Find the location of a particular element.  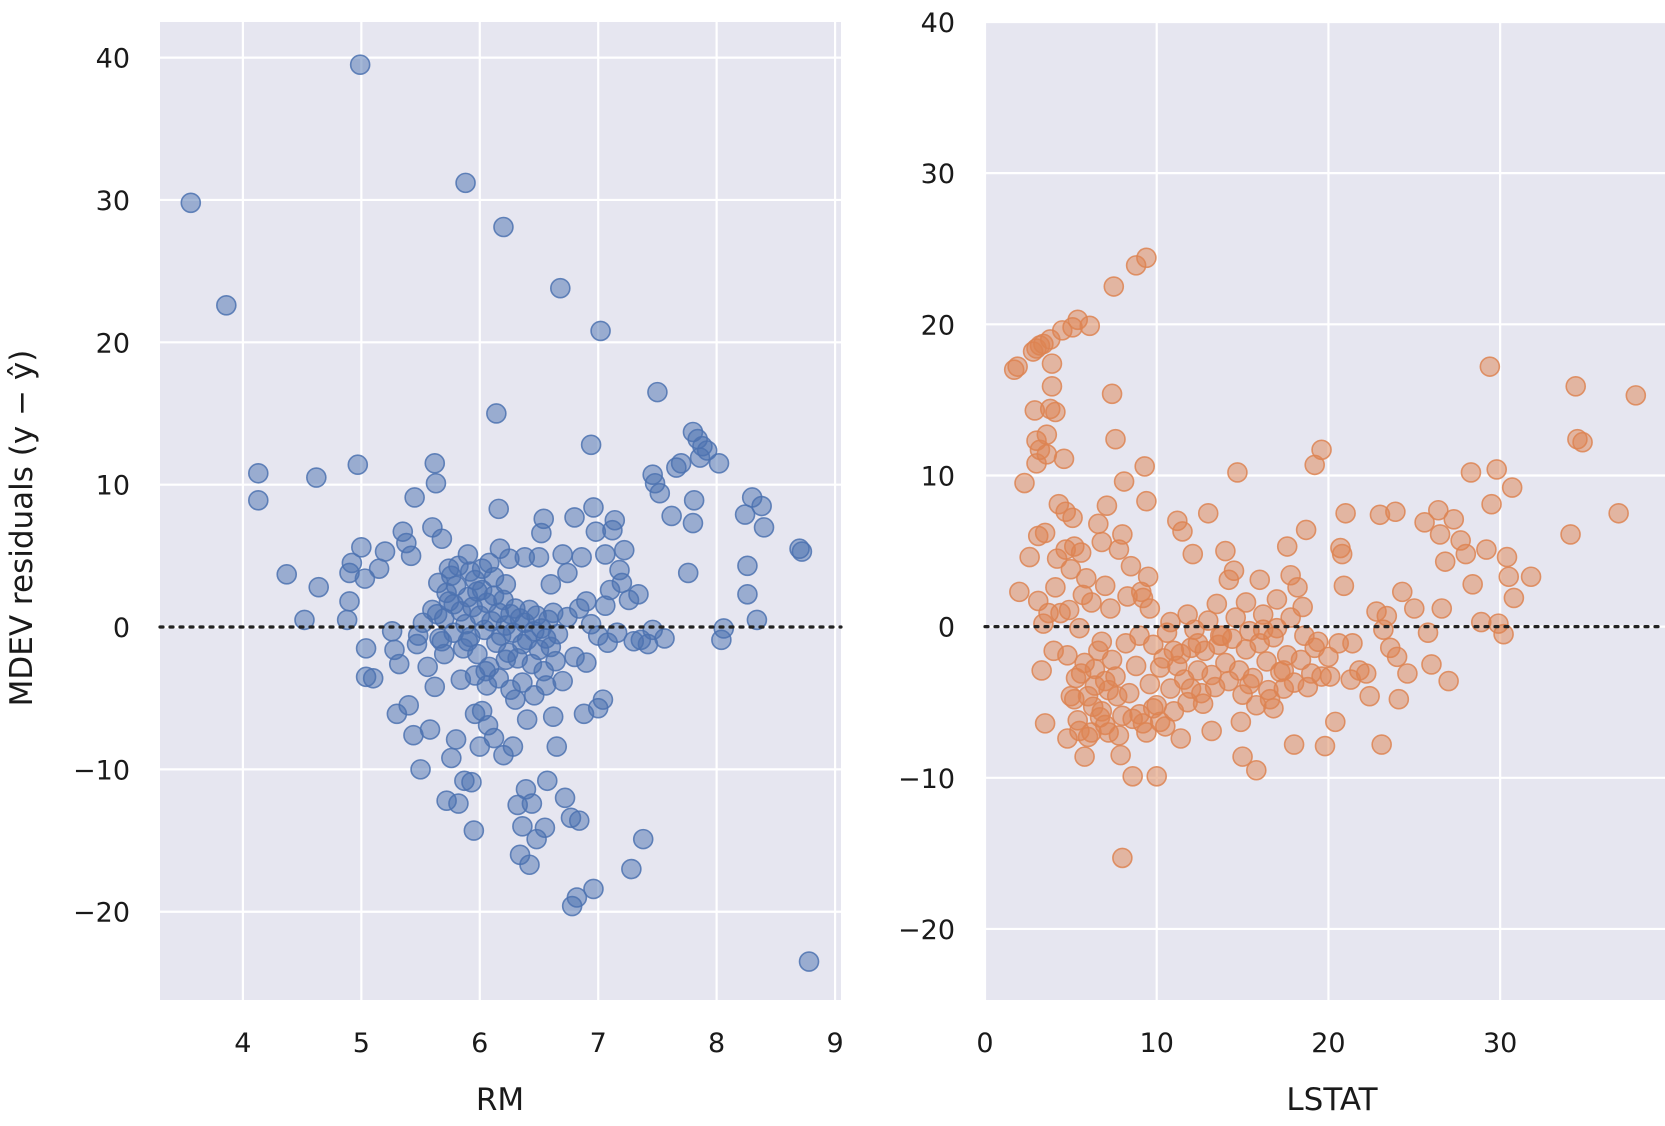

x-tick-label: 7 is located at coordinates (598, 1043).